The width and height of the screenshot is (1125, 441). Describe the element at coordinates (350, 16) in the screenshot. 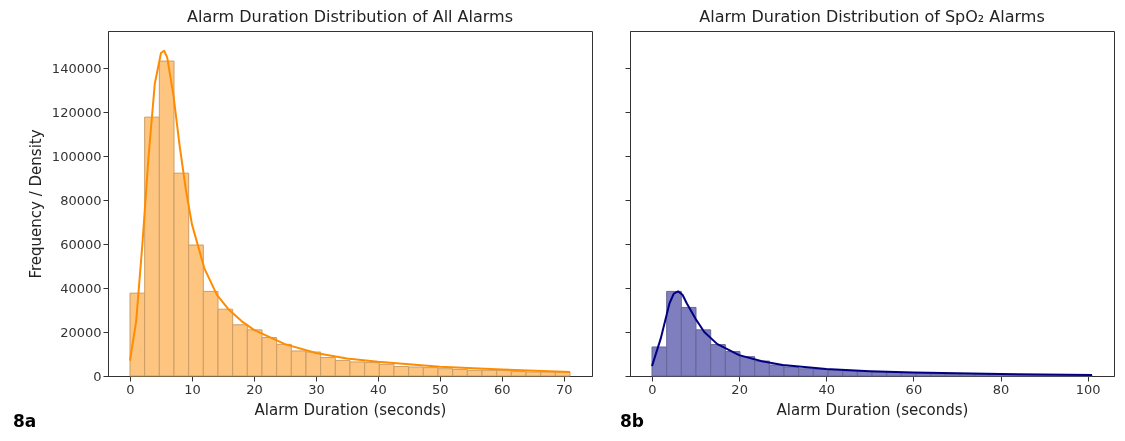

I see `chart-title: Alarm Duration Distribution of All Alarms` at that location.